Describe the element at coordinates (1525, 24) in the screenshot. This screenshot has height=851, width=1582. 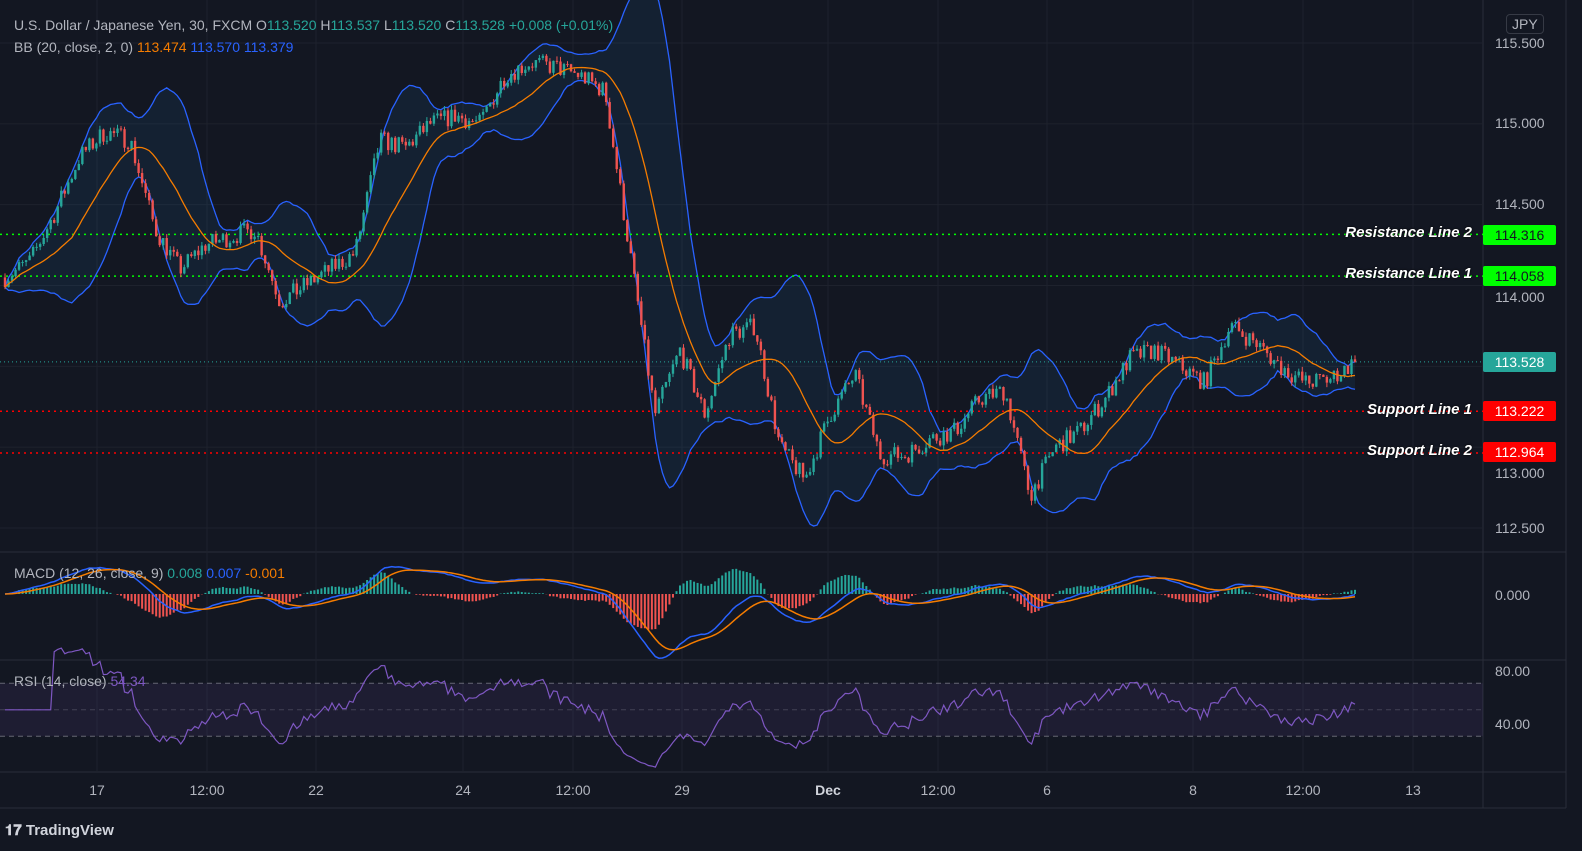
I see `currency-button: JPY` at that location.